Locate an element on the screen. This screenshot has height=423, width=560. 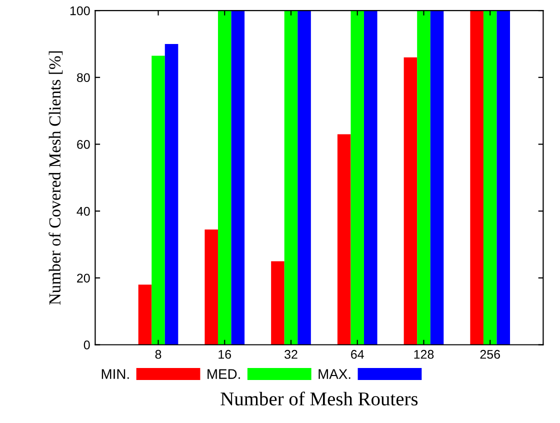
legend-label: MED. is located at coordinates (224, 374).